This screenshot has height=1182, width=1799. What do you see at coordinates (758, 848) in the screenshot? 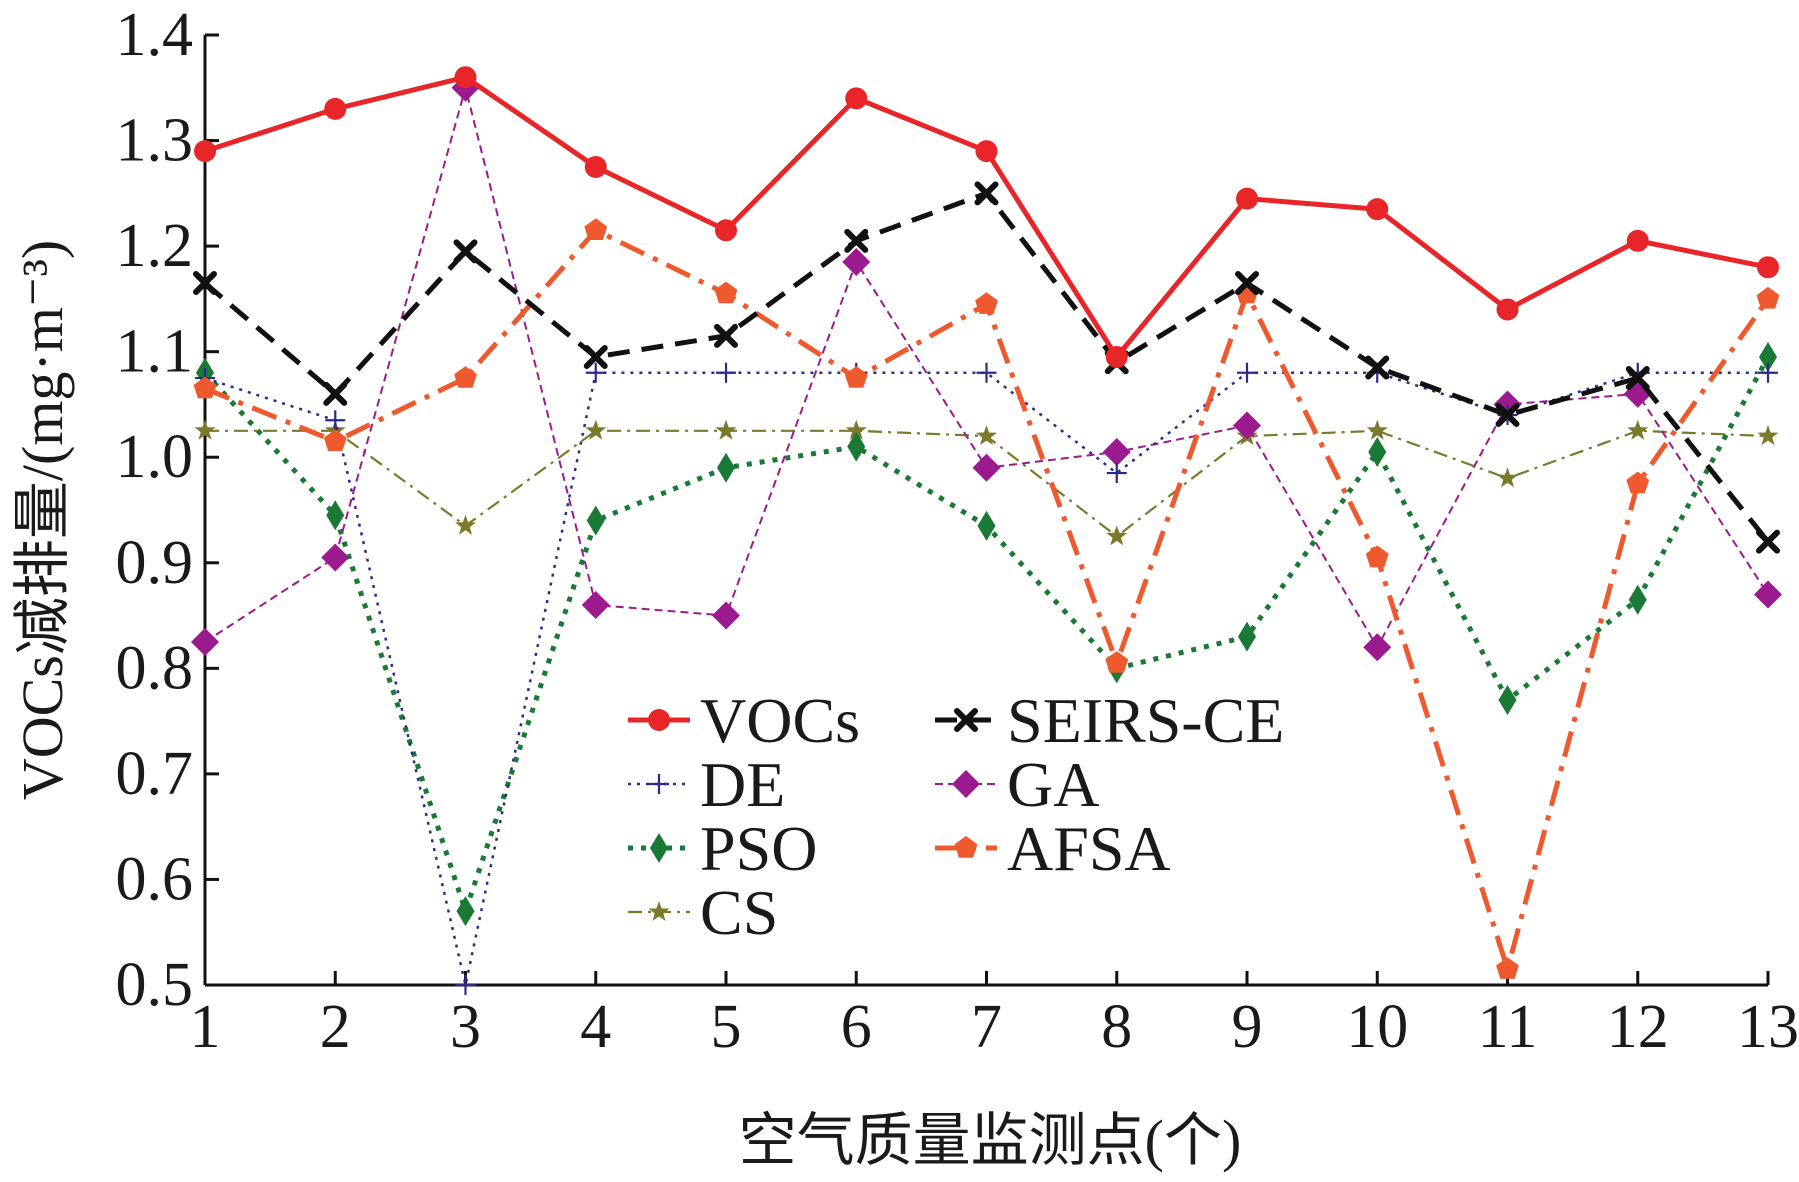
I see `legend-label: PSO` at bounding box center [758, 848].